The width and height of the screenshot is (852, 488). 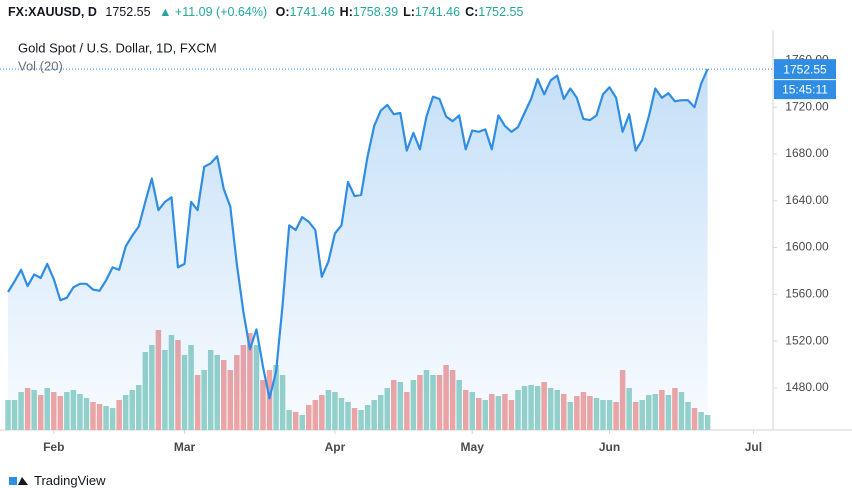 What do you see at coordinates (807, 247) in the screenshot?
I see `y-tick-label: 1600.00` at bounding box center [807, 247].